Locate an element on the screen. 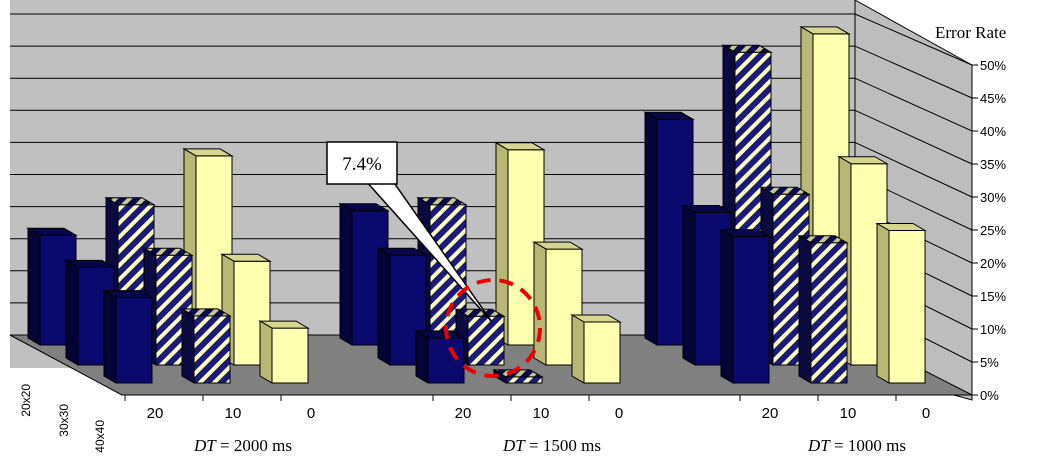 This screenshot has width=1041, height=459. depth-label: 30x30 is located at coordinates (64, 420).